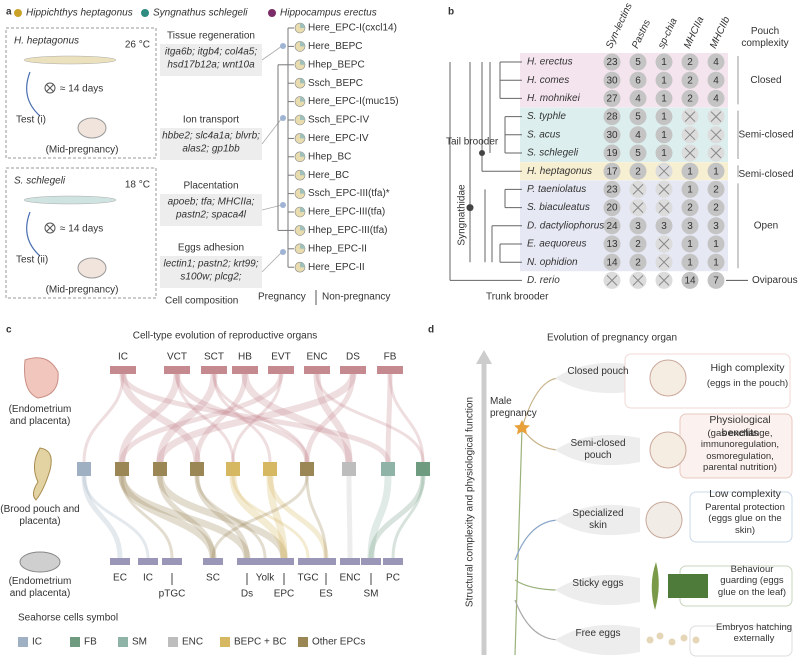 The width and height of the screenshot is (800, 665). What do you see at coordinates (81, 233) in the screenshot?
I see `experiment-box` at bounding box center [81, 233].